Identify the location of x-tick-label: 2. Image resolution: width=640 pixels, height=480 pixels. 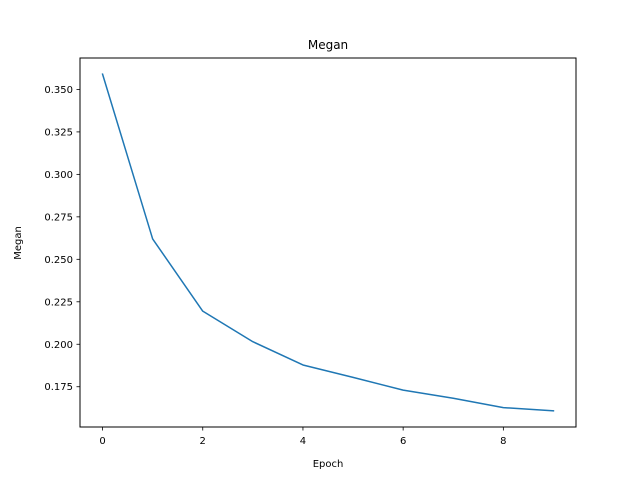
(203, 441).